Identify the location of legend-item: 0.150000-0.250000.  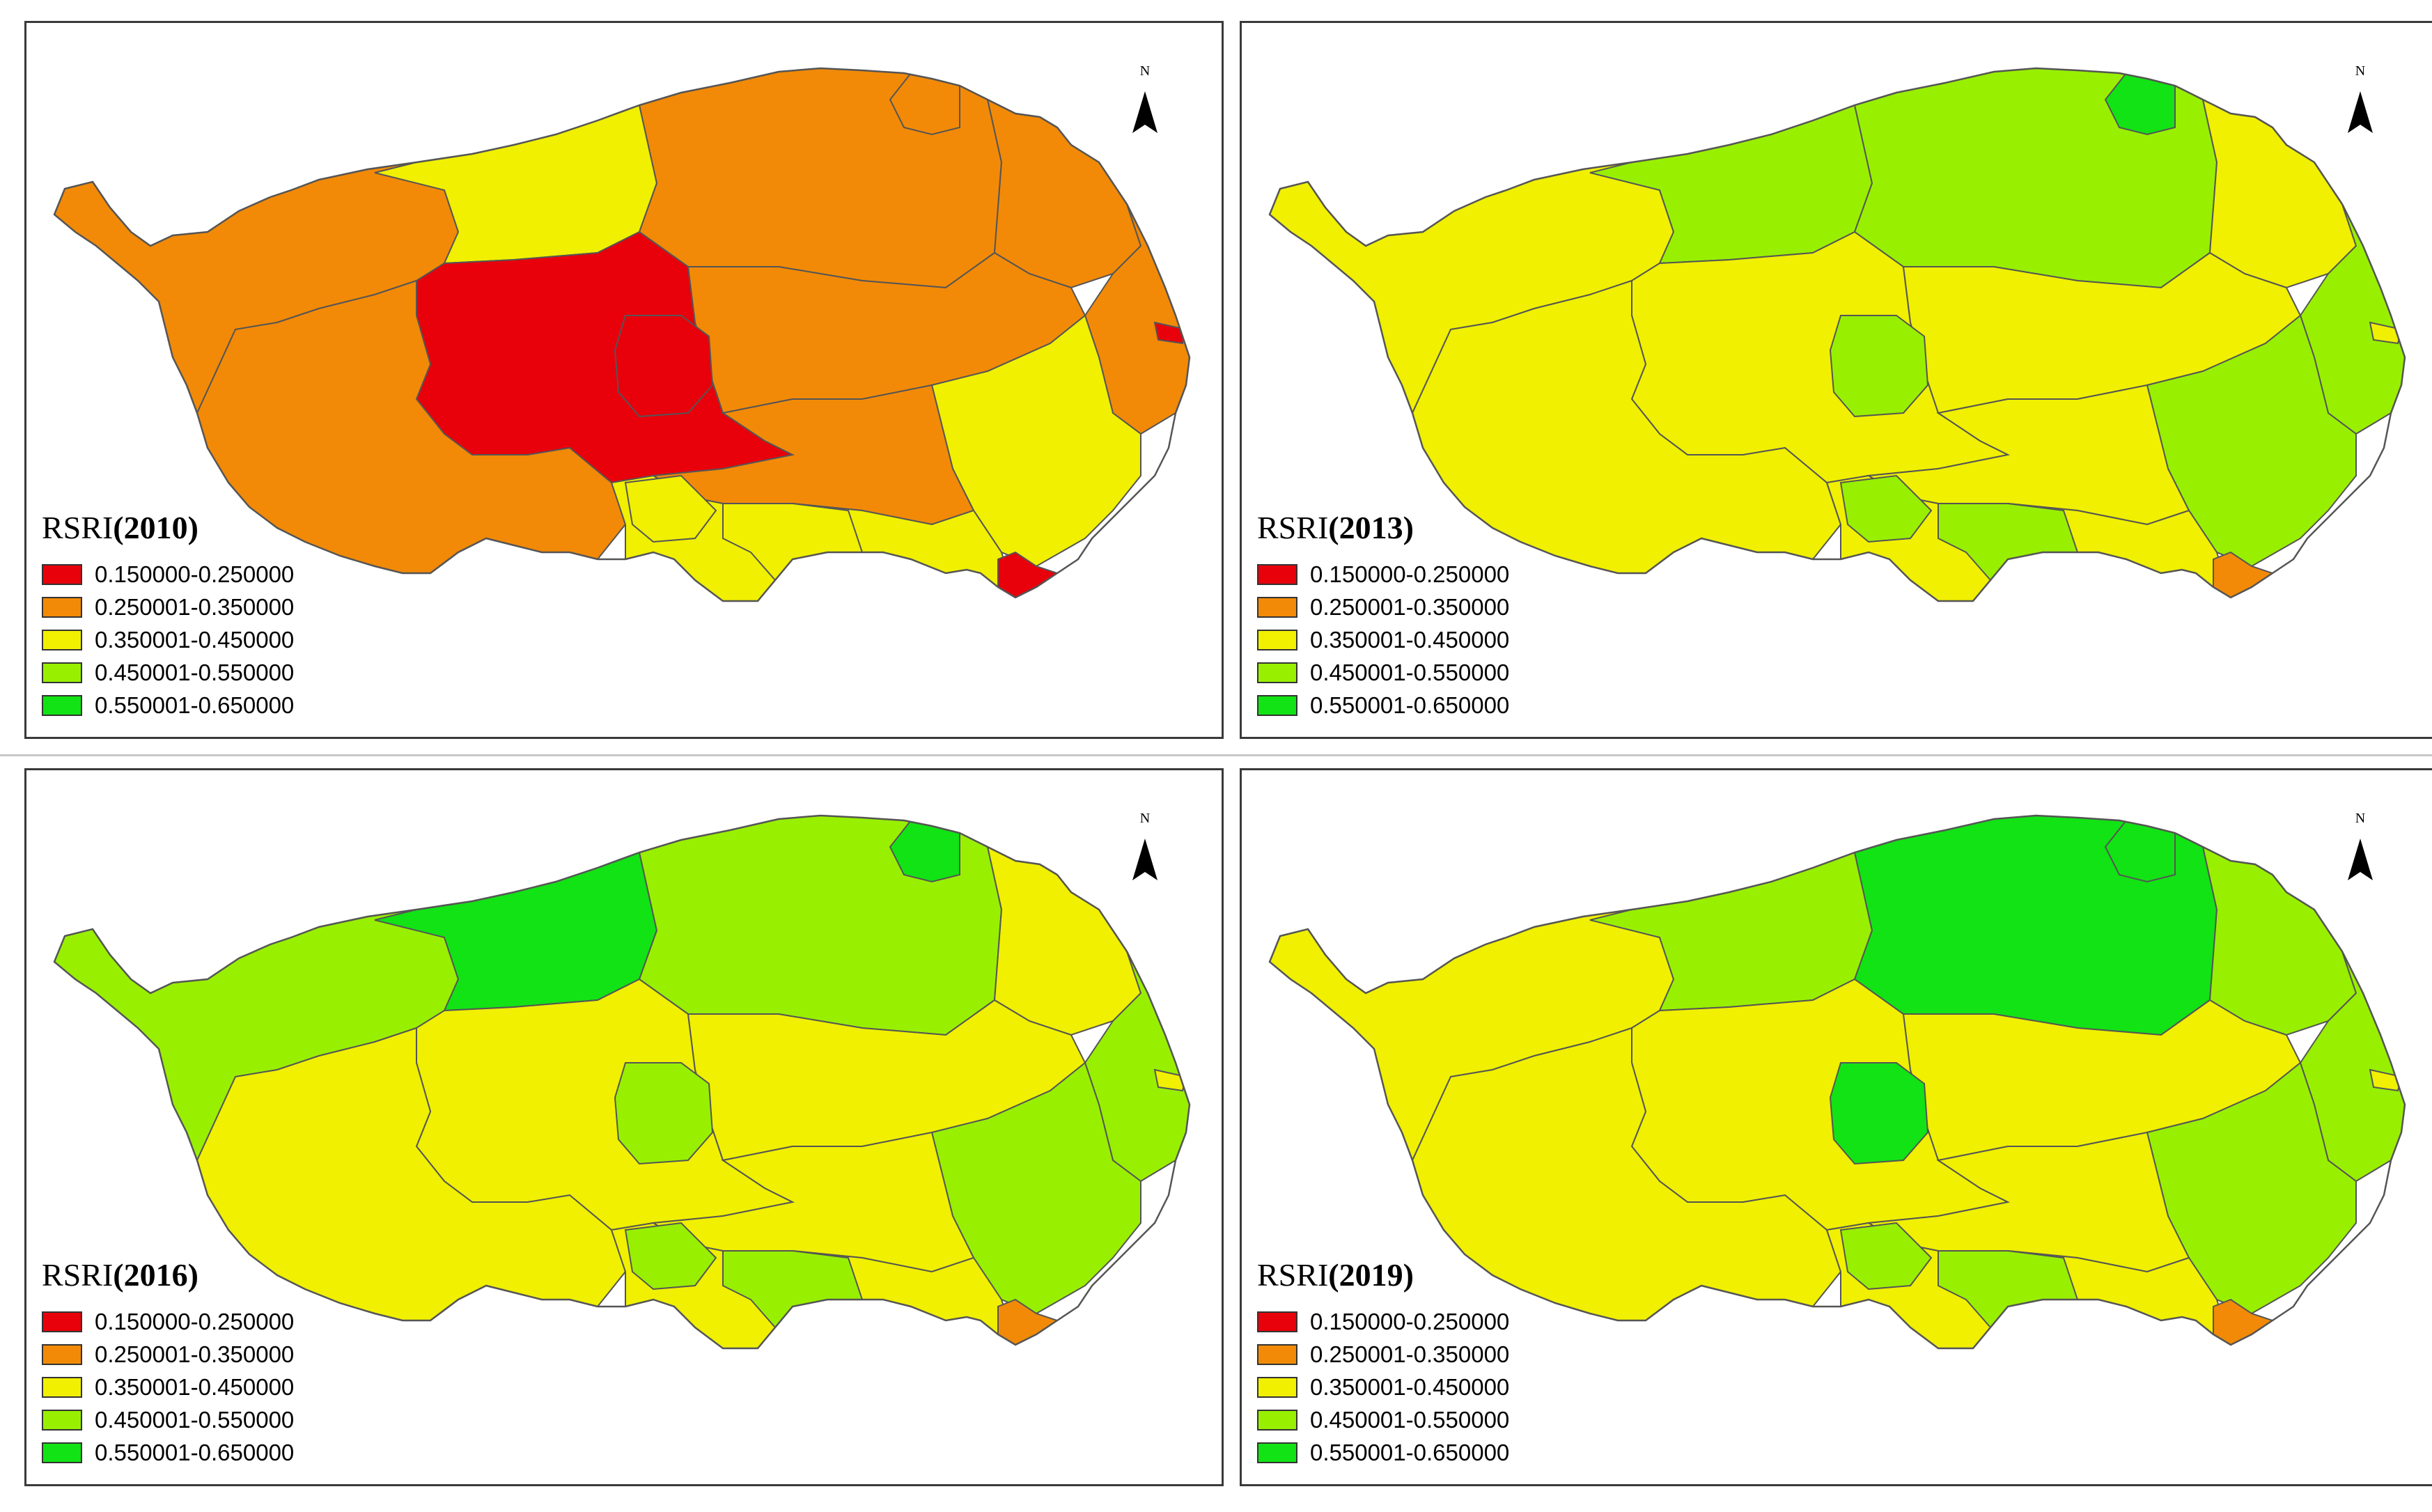
(1383, 575).